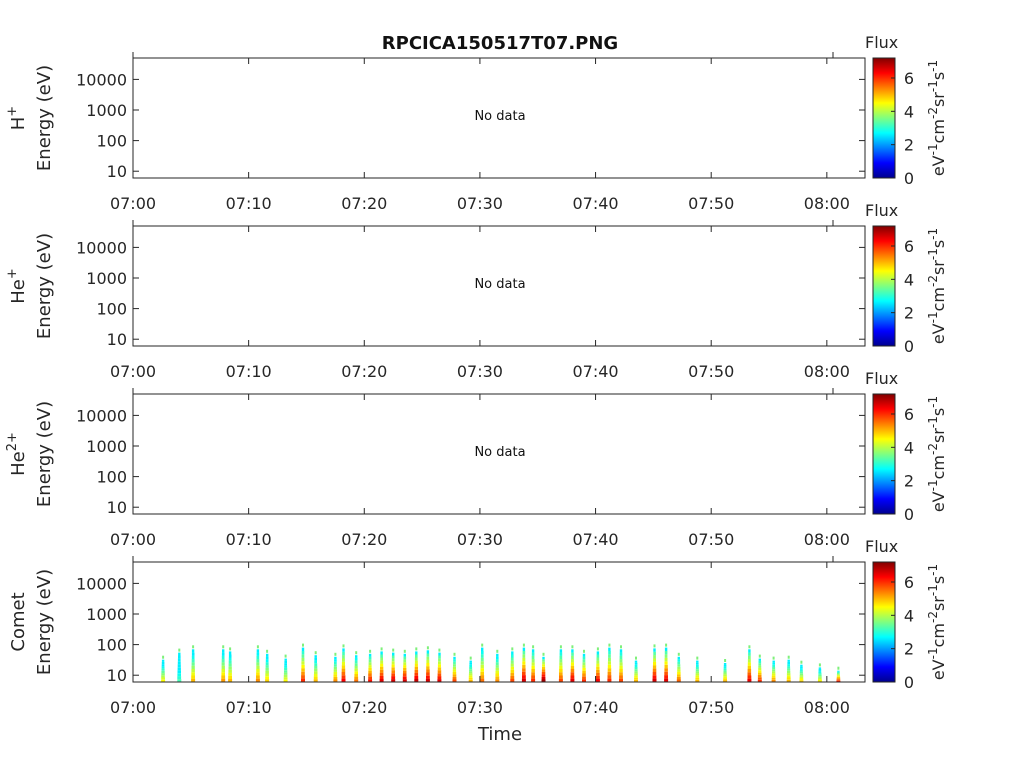 This screenshot has height=768, width=1024. I want to click on x-tick-label: 07:30, so click(480, 371).